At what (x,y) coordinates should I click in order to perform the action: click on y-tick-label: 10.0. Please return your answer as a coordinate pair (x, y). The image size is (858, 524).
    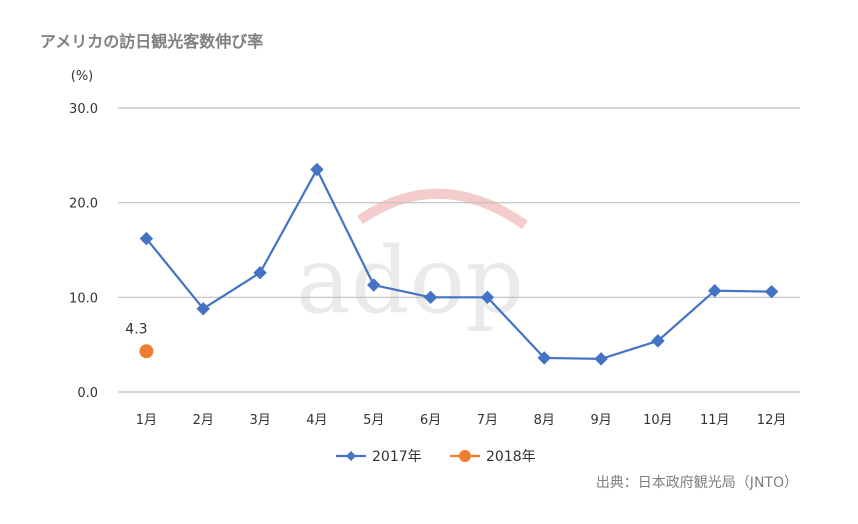
    Looking at the image, I should click on (83, 298).